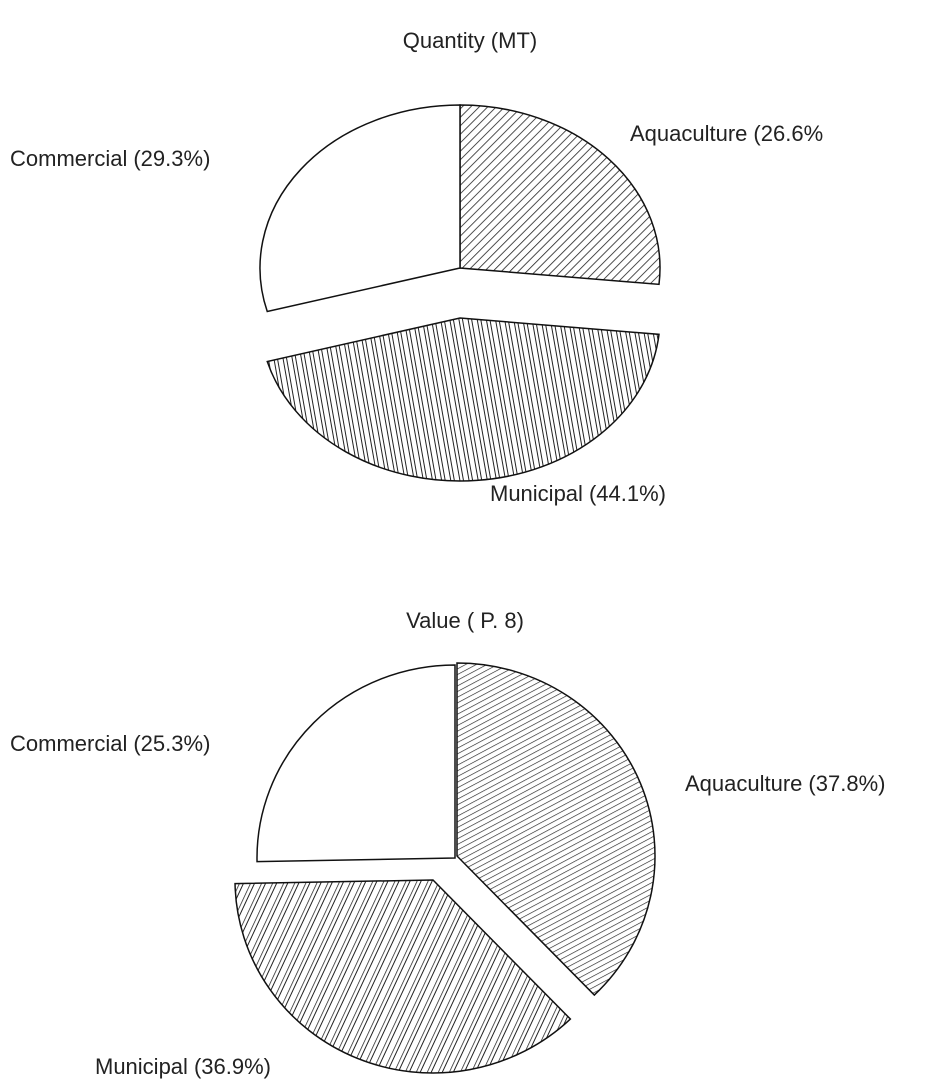  Describe the element at coordinates (171, 743) in the screenshot. I see `value-label: (25.3%)` at that location.